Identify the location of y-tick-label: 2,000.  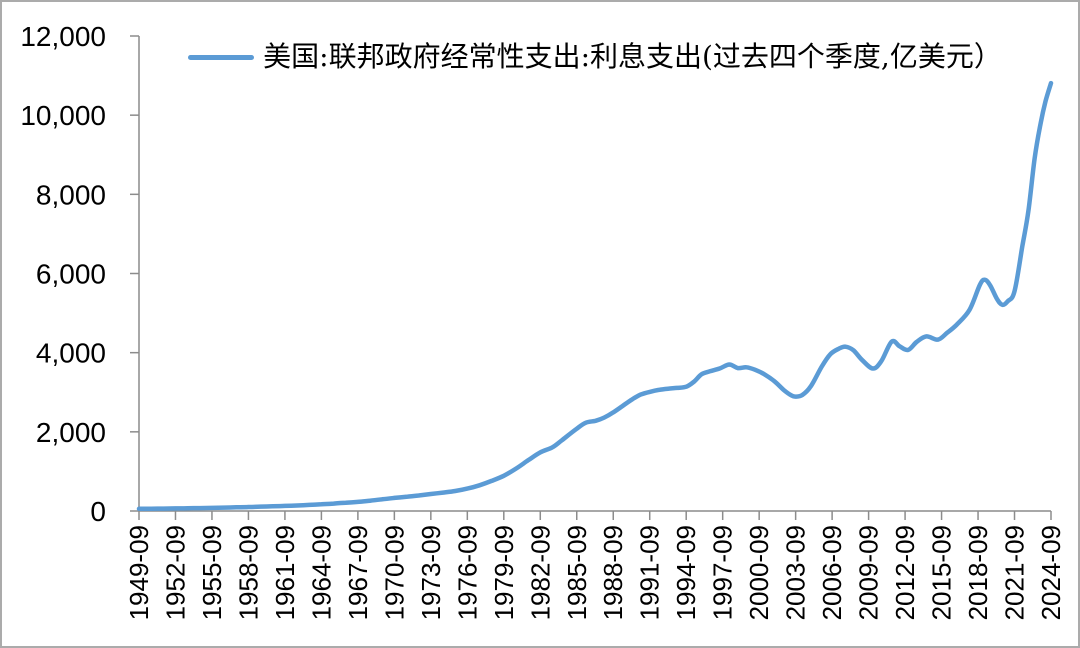
(71, 432).